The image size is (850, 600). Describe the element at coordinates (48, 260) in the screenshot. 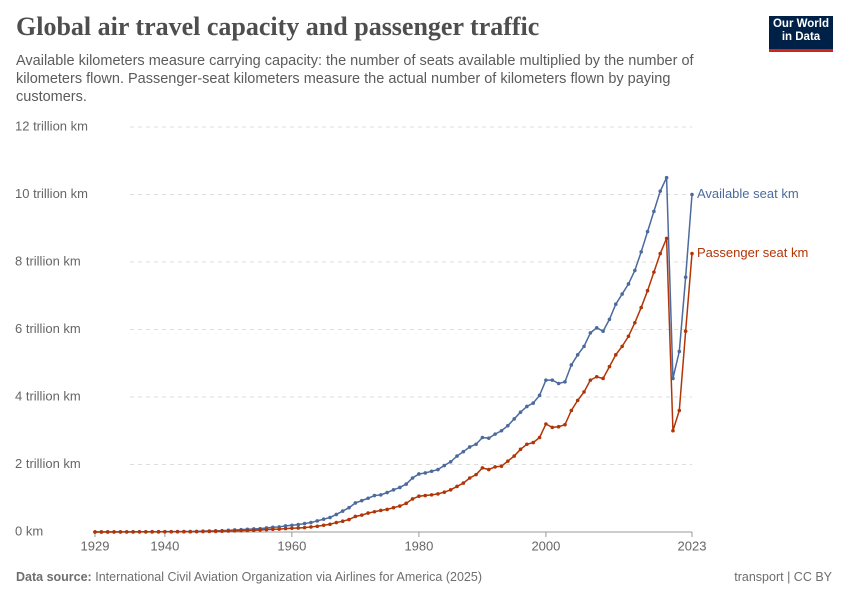

I see `y-tick-label: 8 trillion km` at that location.